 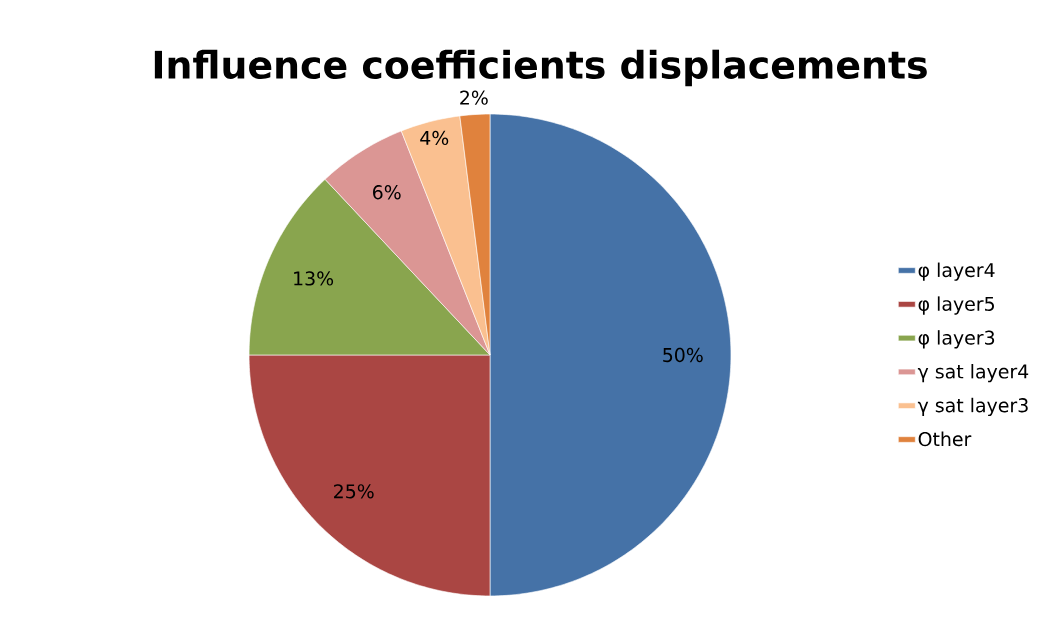 What do you see at coordinates (683, 355) in the screenshot?
I see `data-label: 50%` at bounding box center [683, 355].